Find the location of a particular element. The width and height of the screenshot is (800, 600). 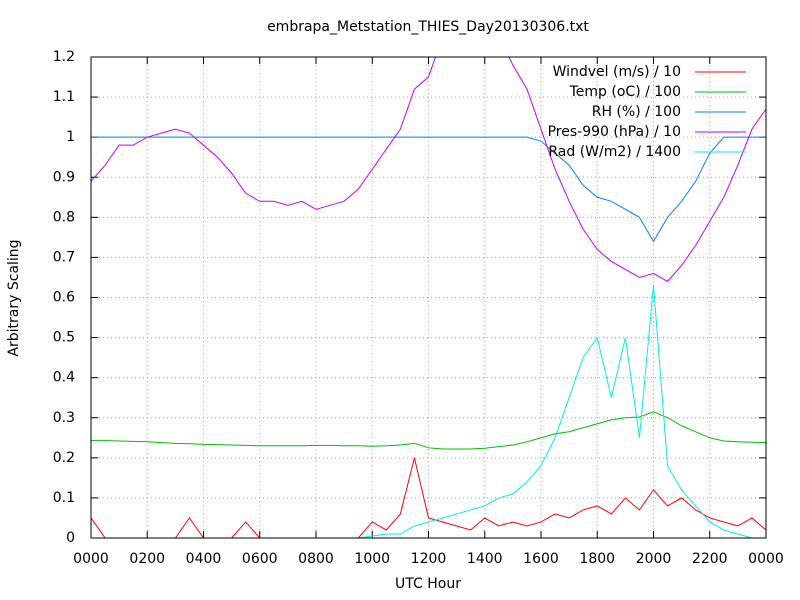

y-axis-label: Arbitrary Scaling is located at coordinates (14, 297).